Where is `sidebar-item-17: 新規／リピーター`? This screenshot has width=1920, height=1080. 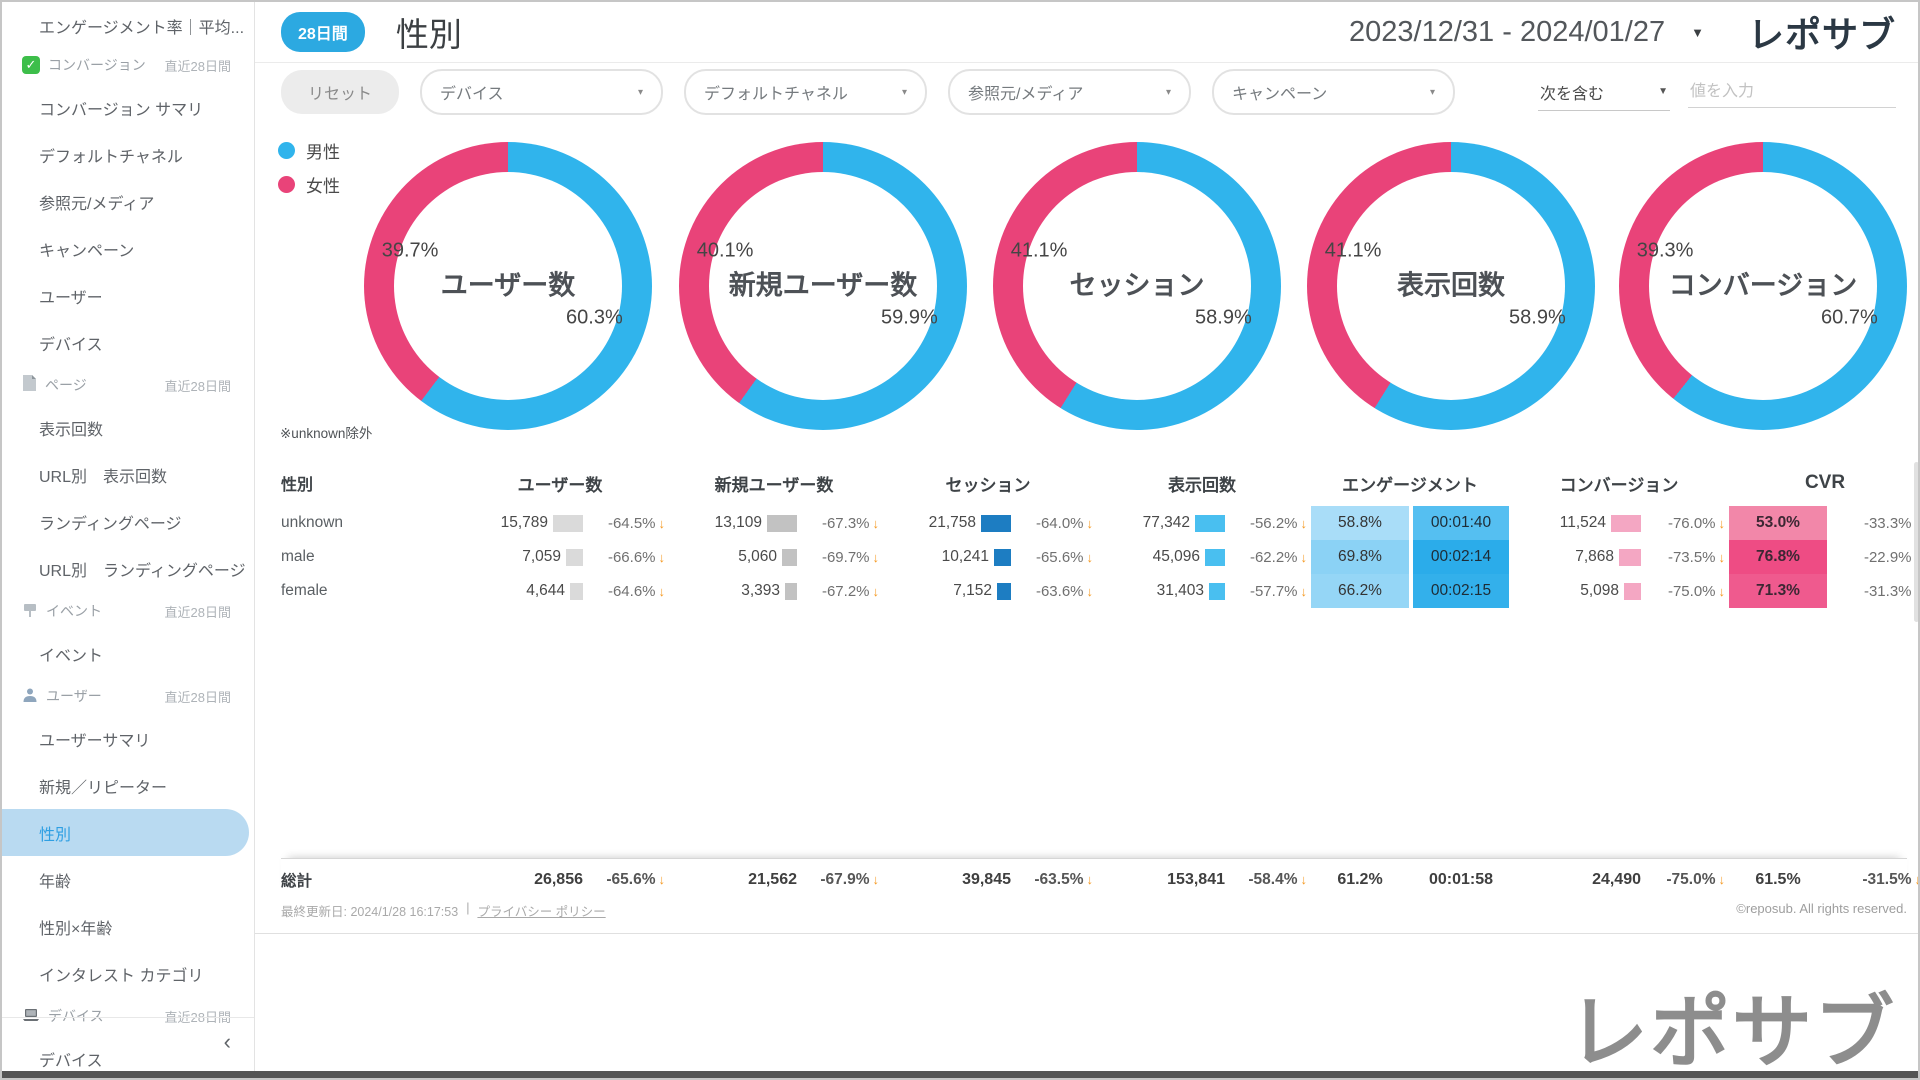
sidebar-item-17: 新規／リピーター is located at coordinates (103, 788).